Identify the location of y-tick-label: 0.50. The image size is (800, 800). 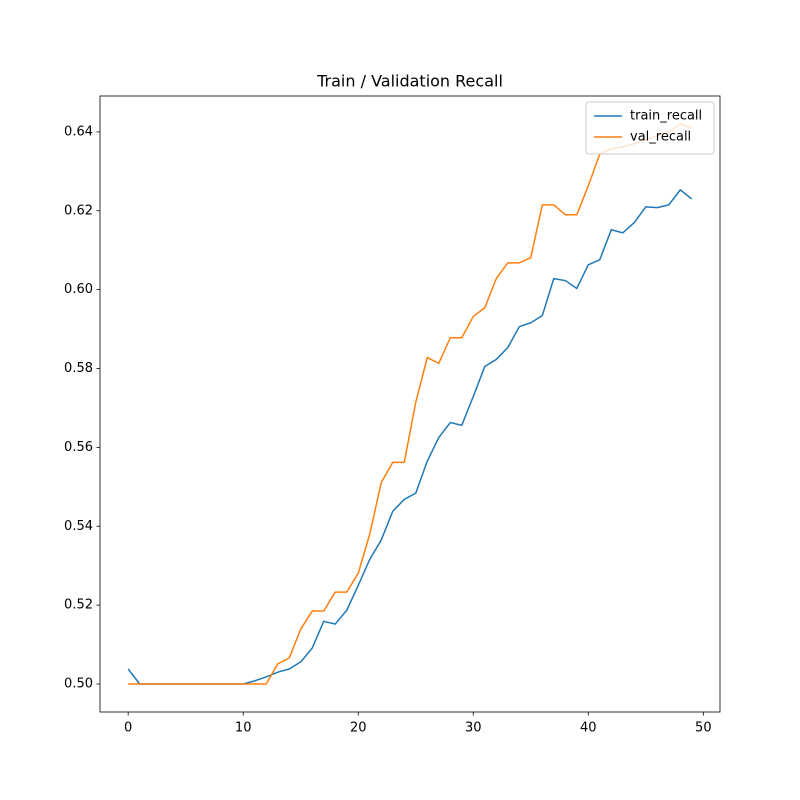
(78, 684).